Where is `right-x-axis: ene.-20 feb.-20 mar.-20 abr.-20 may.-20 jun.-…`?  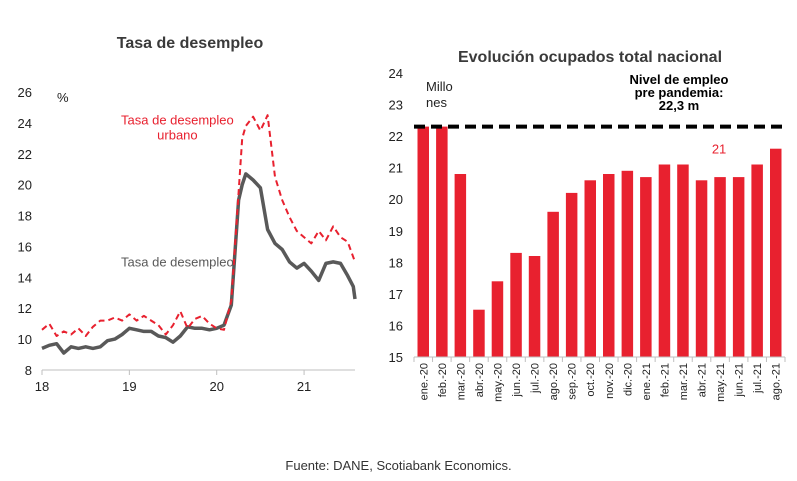
right-x-axis: ene.-20 feb.-20 mar.-20 abr.-20 may.-20 jun.-… is located at coordinates (599, 379).